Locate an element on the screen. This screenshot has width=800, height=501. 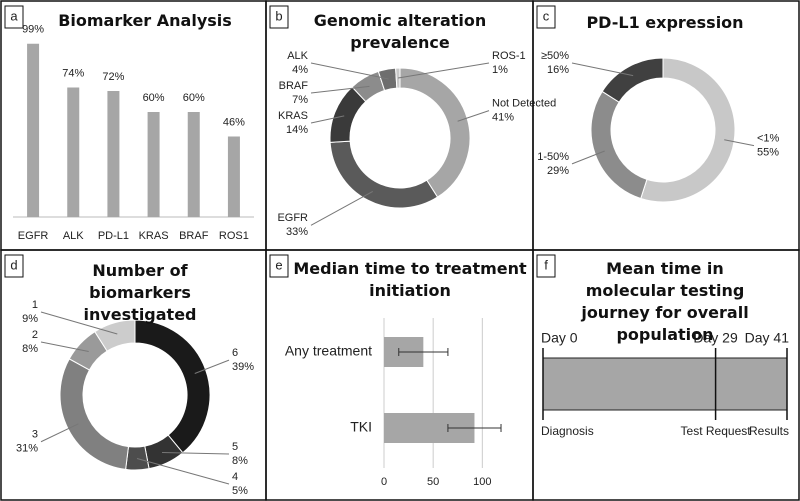
tick-label: Day 0 is located at coordinates (559, 338).